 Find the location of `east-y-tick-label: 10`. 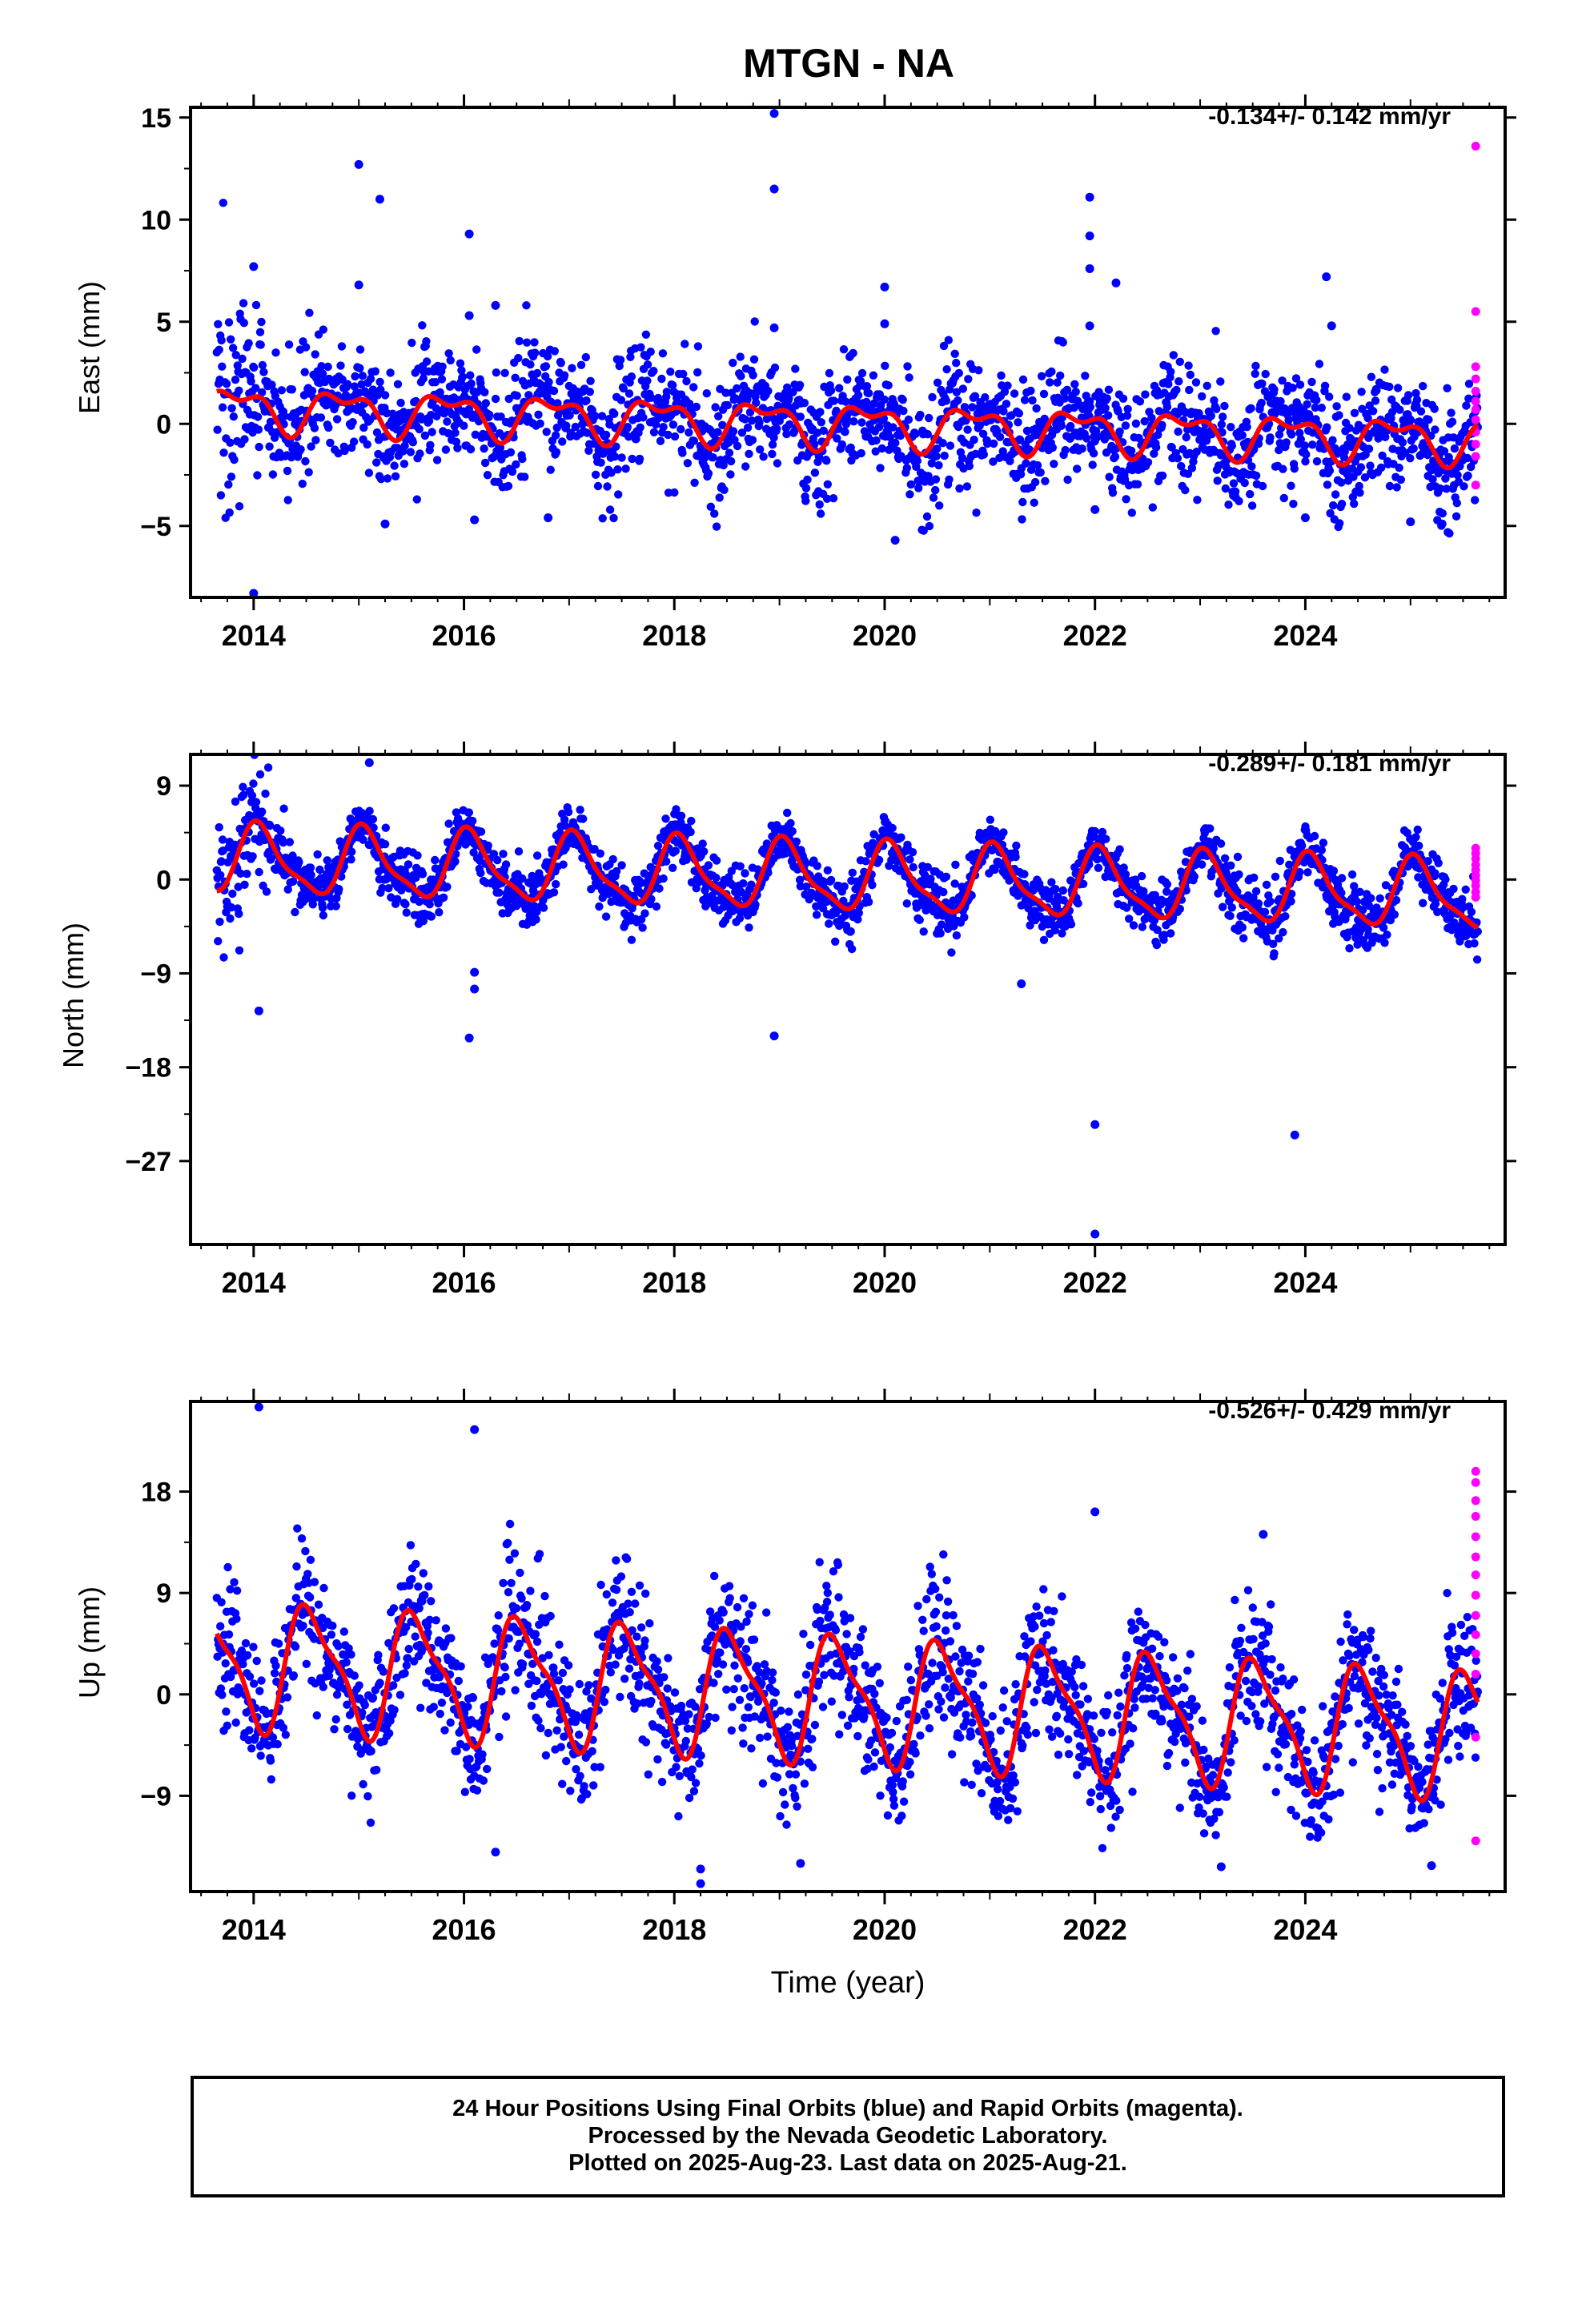

east-y-tick-label: 10 is located at coordinates (156, 220).